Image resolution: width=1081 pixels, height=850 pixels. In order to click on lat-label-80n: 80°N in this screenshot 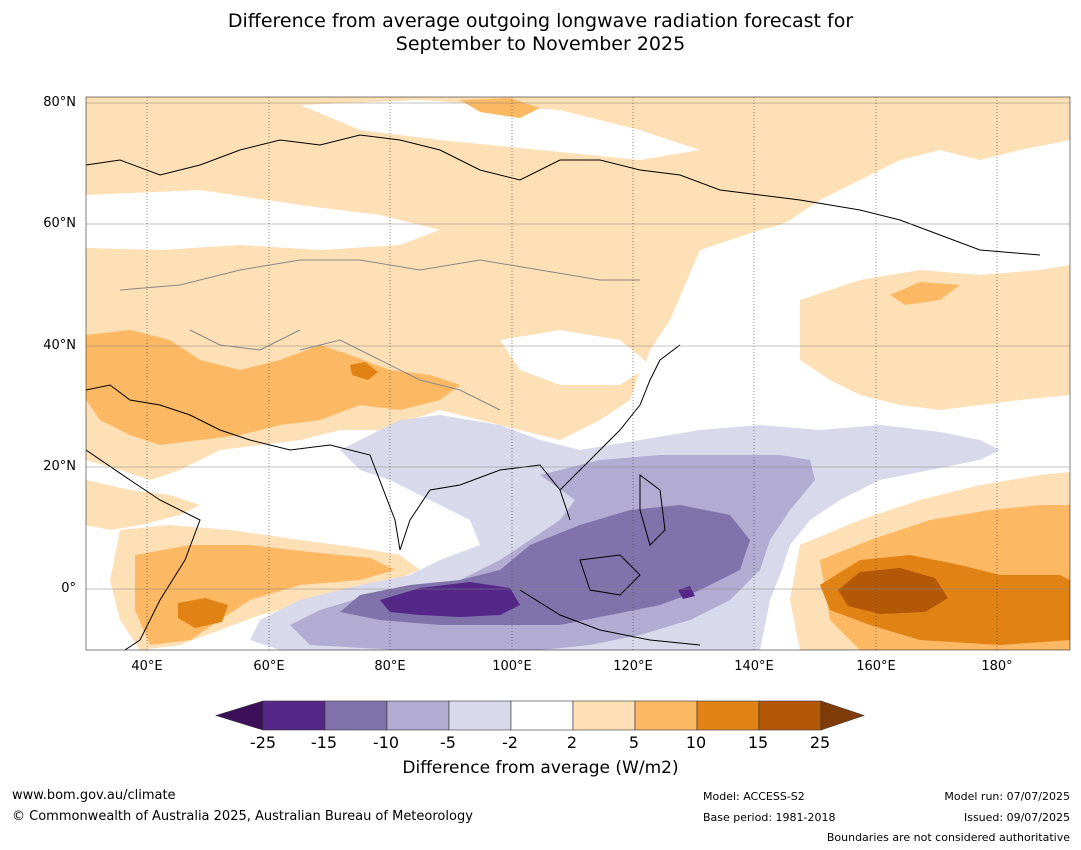, I will do `click(59, 102)`.